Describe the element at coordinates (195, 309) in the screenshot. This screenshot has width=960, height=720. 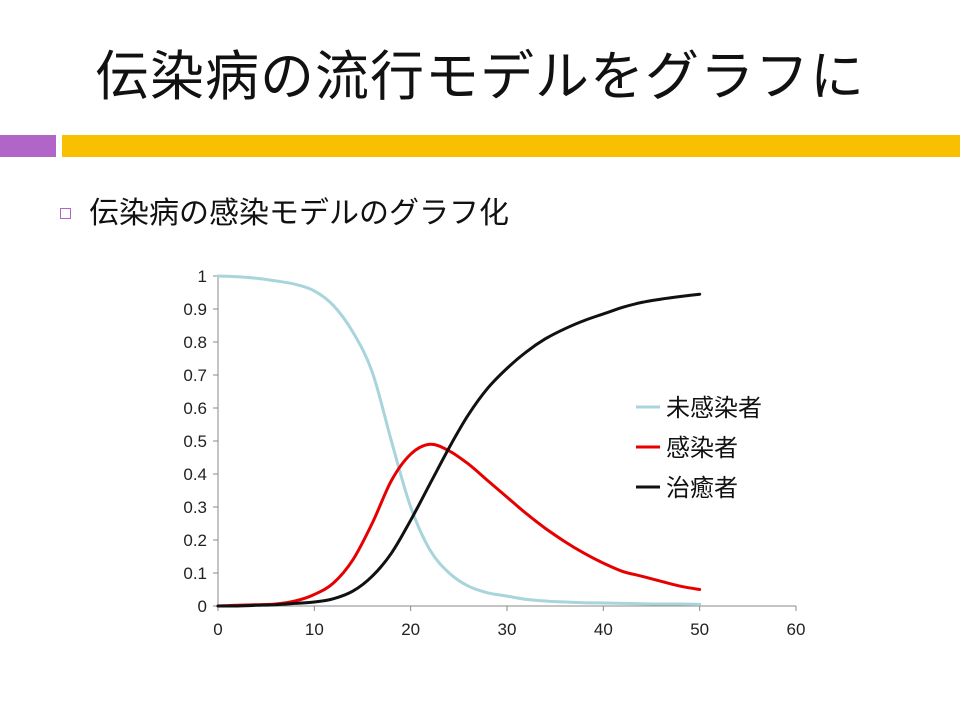
I see `y-tick-label: 0.9` at that location.